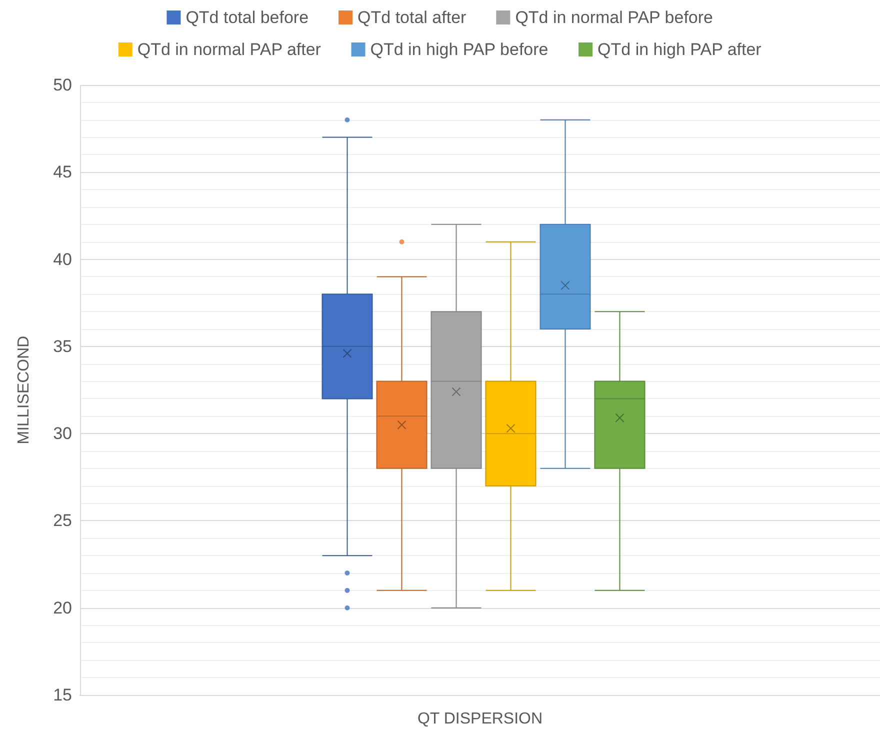  I want to click on legend-label: QTd in high PAP before, so click(459, 49).